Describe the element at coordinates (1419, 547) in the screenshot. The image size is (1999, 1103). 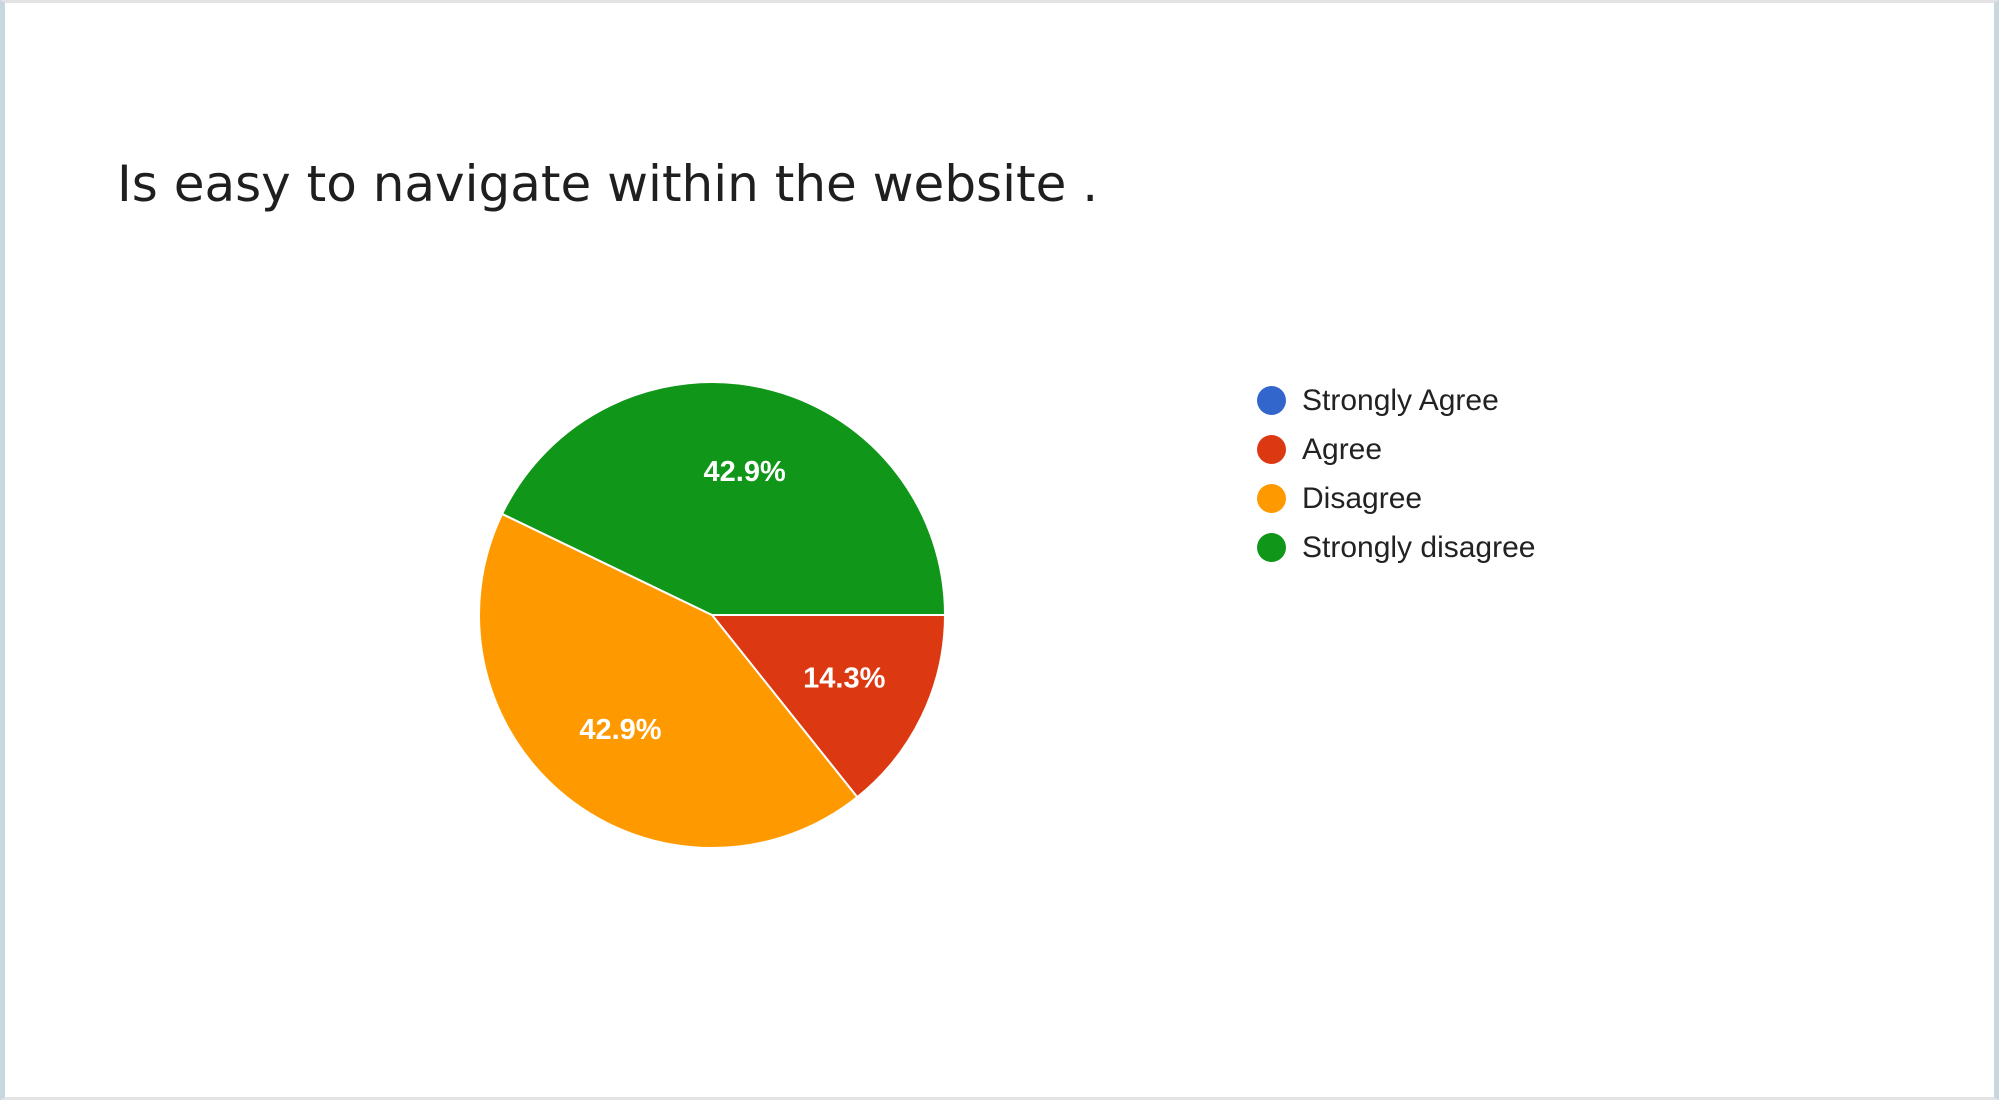
I see `legend-label-strongly-disagree: Strongly disagree` at that location.